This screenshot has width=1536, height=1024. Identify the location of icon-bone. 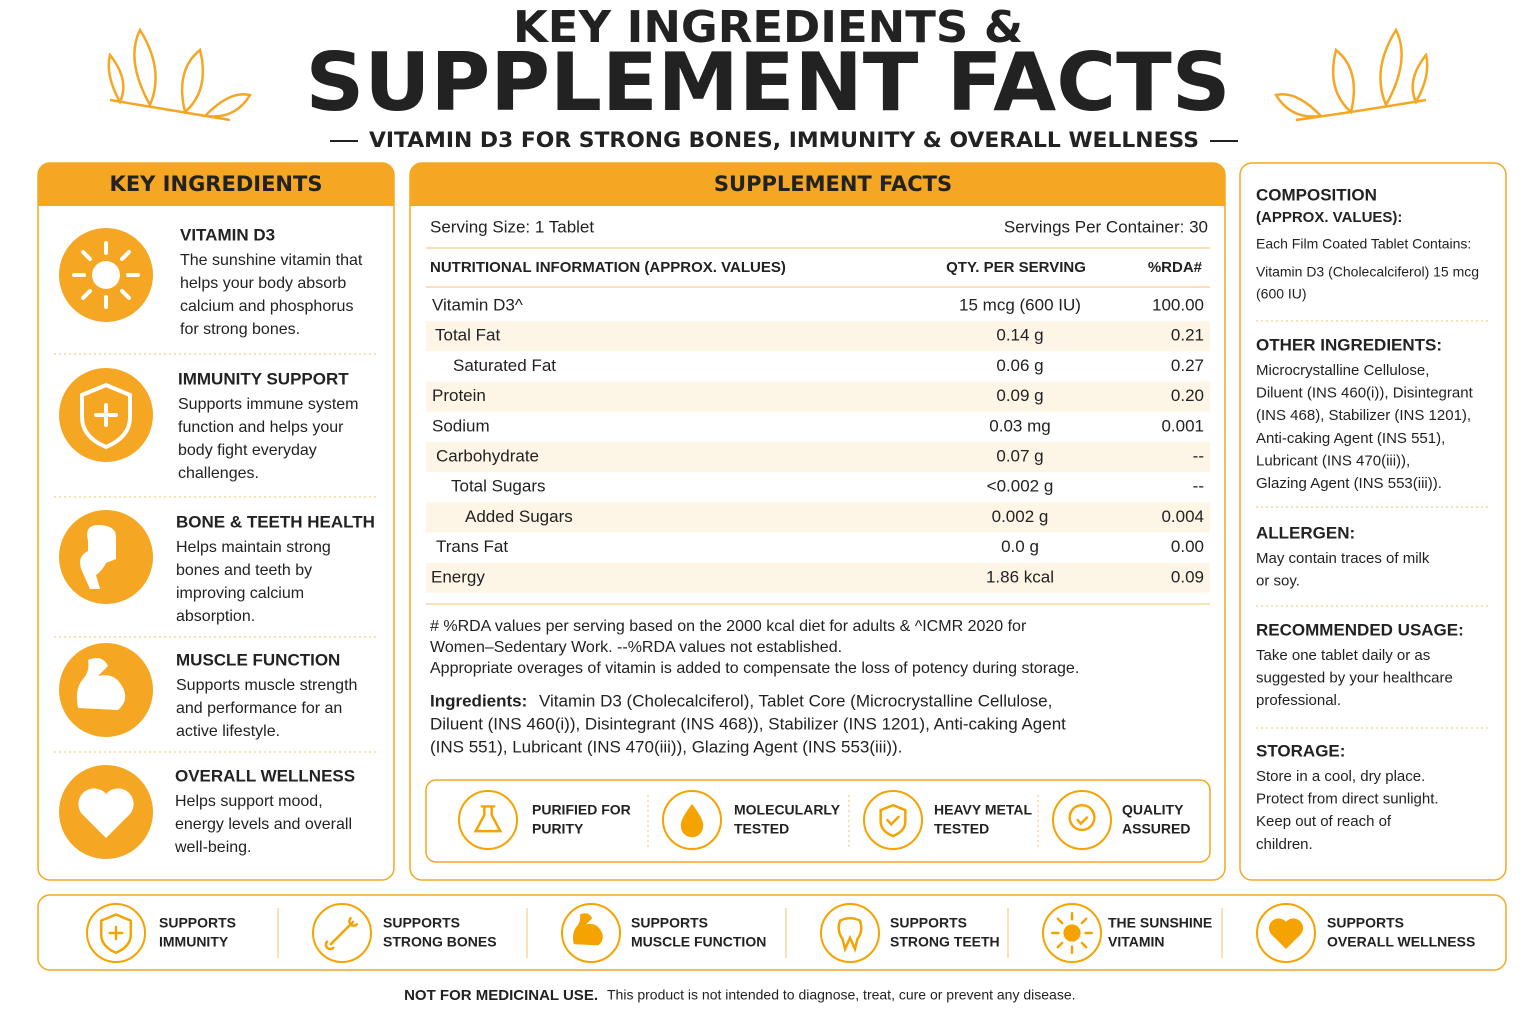
(106, 557).